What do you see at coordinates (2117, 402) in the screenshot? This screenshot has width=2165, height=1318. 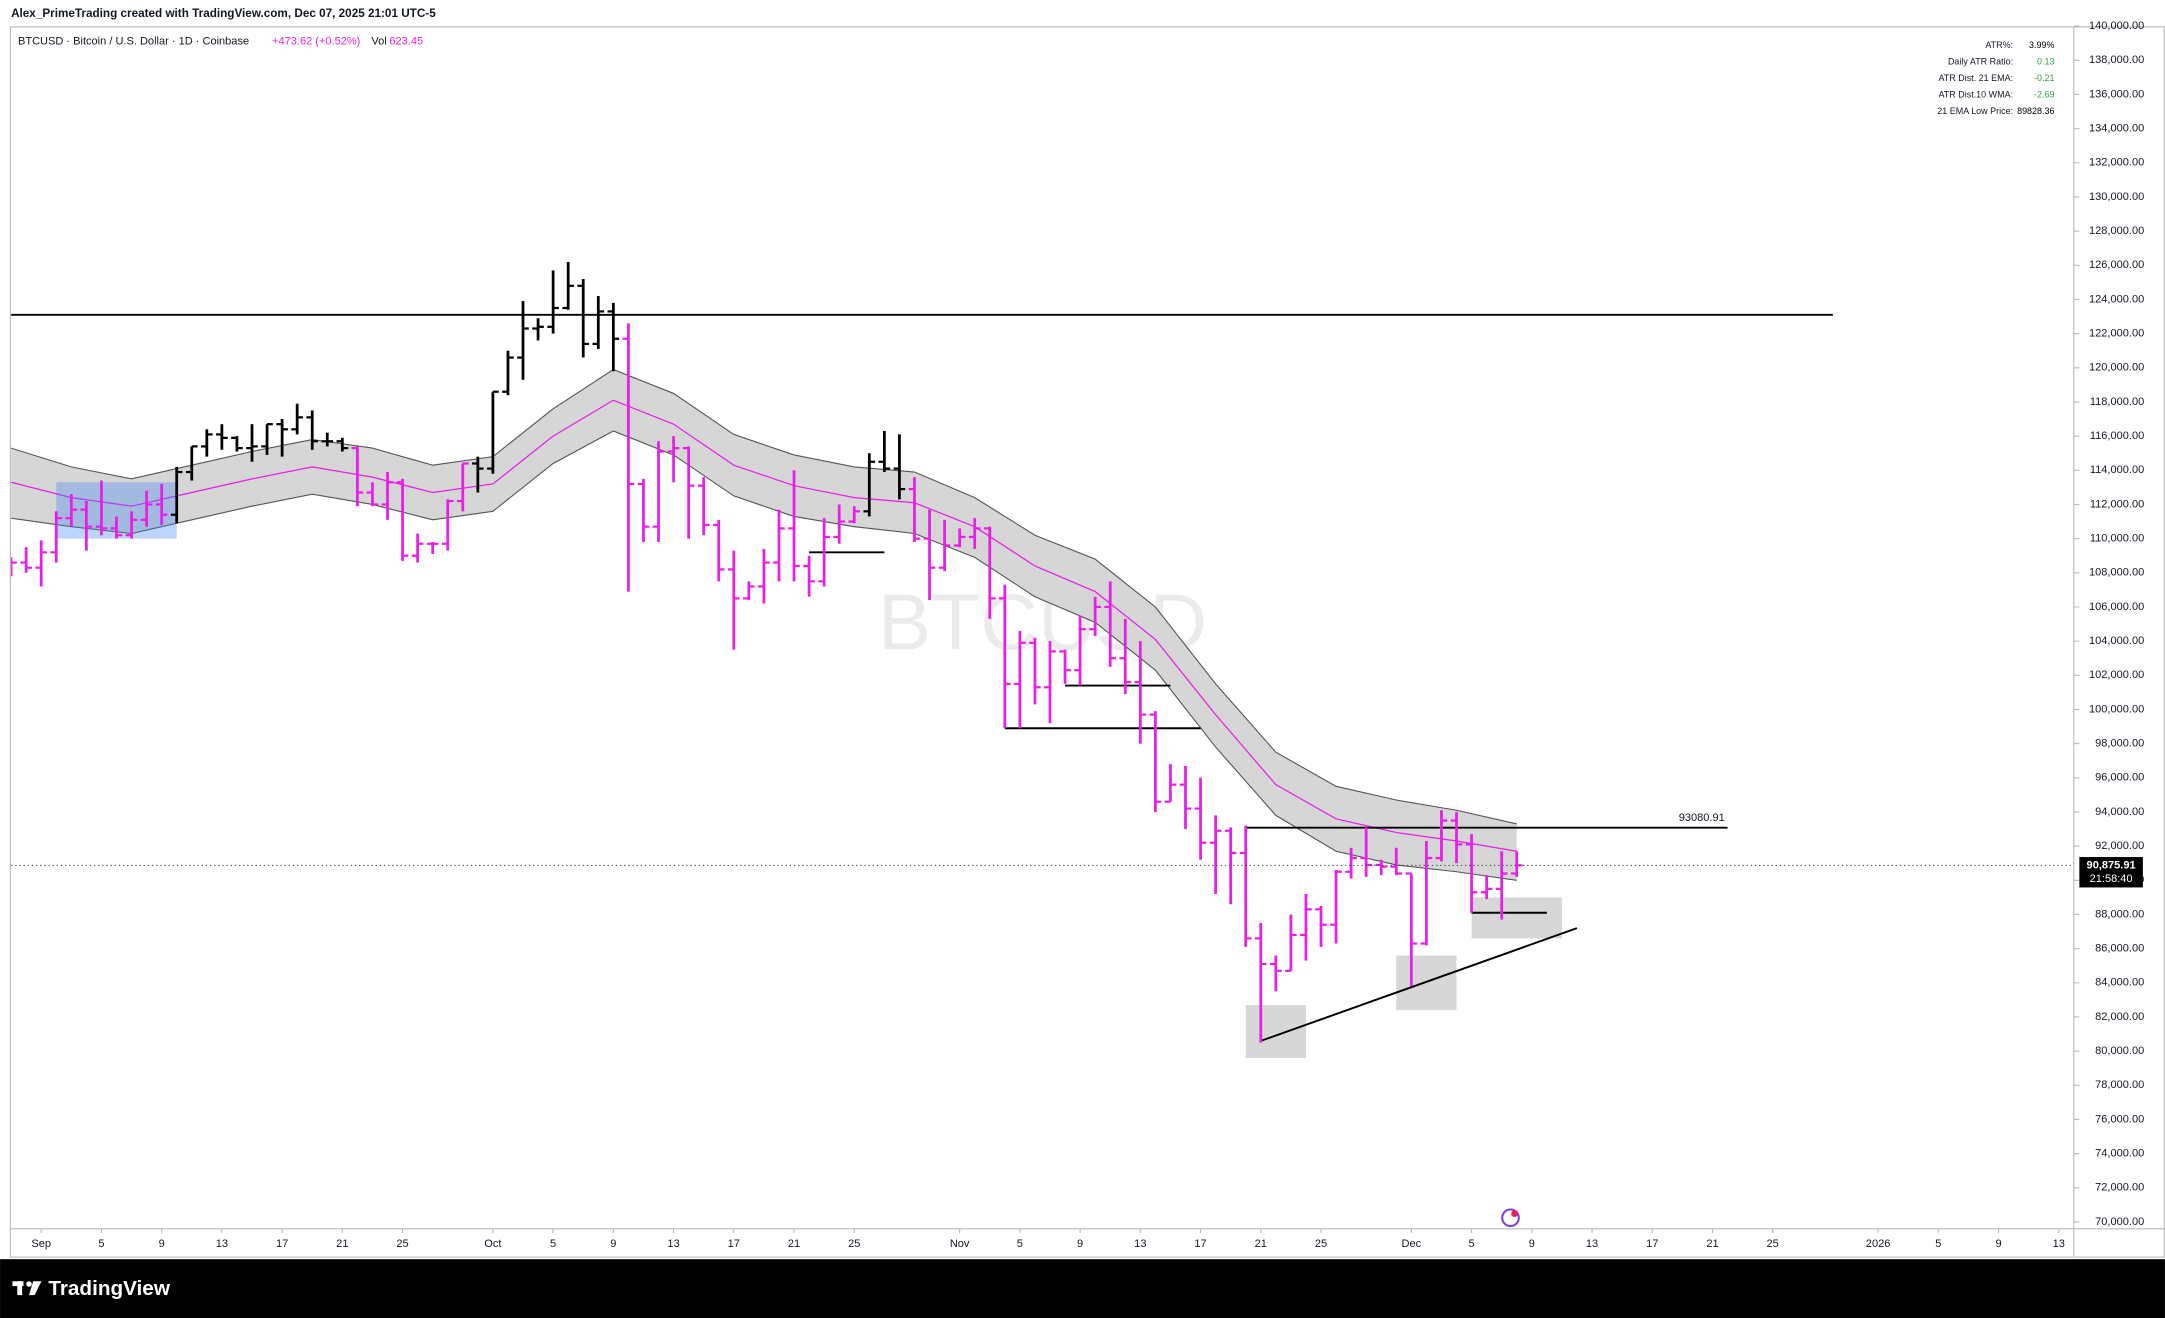 I see `y-tick-label: 118,000.00` at bounding box center [2117, 402].